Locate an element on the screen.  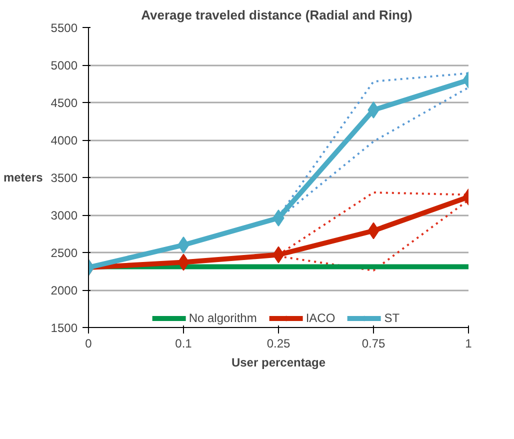
y-tick-label: 3500 is located at coordinates (64, 178).